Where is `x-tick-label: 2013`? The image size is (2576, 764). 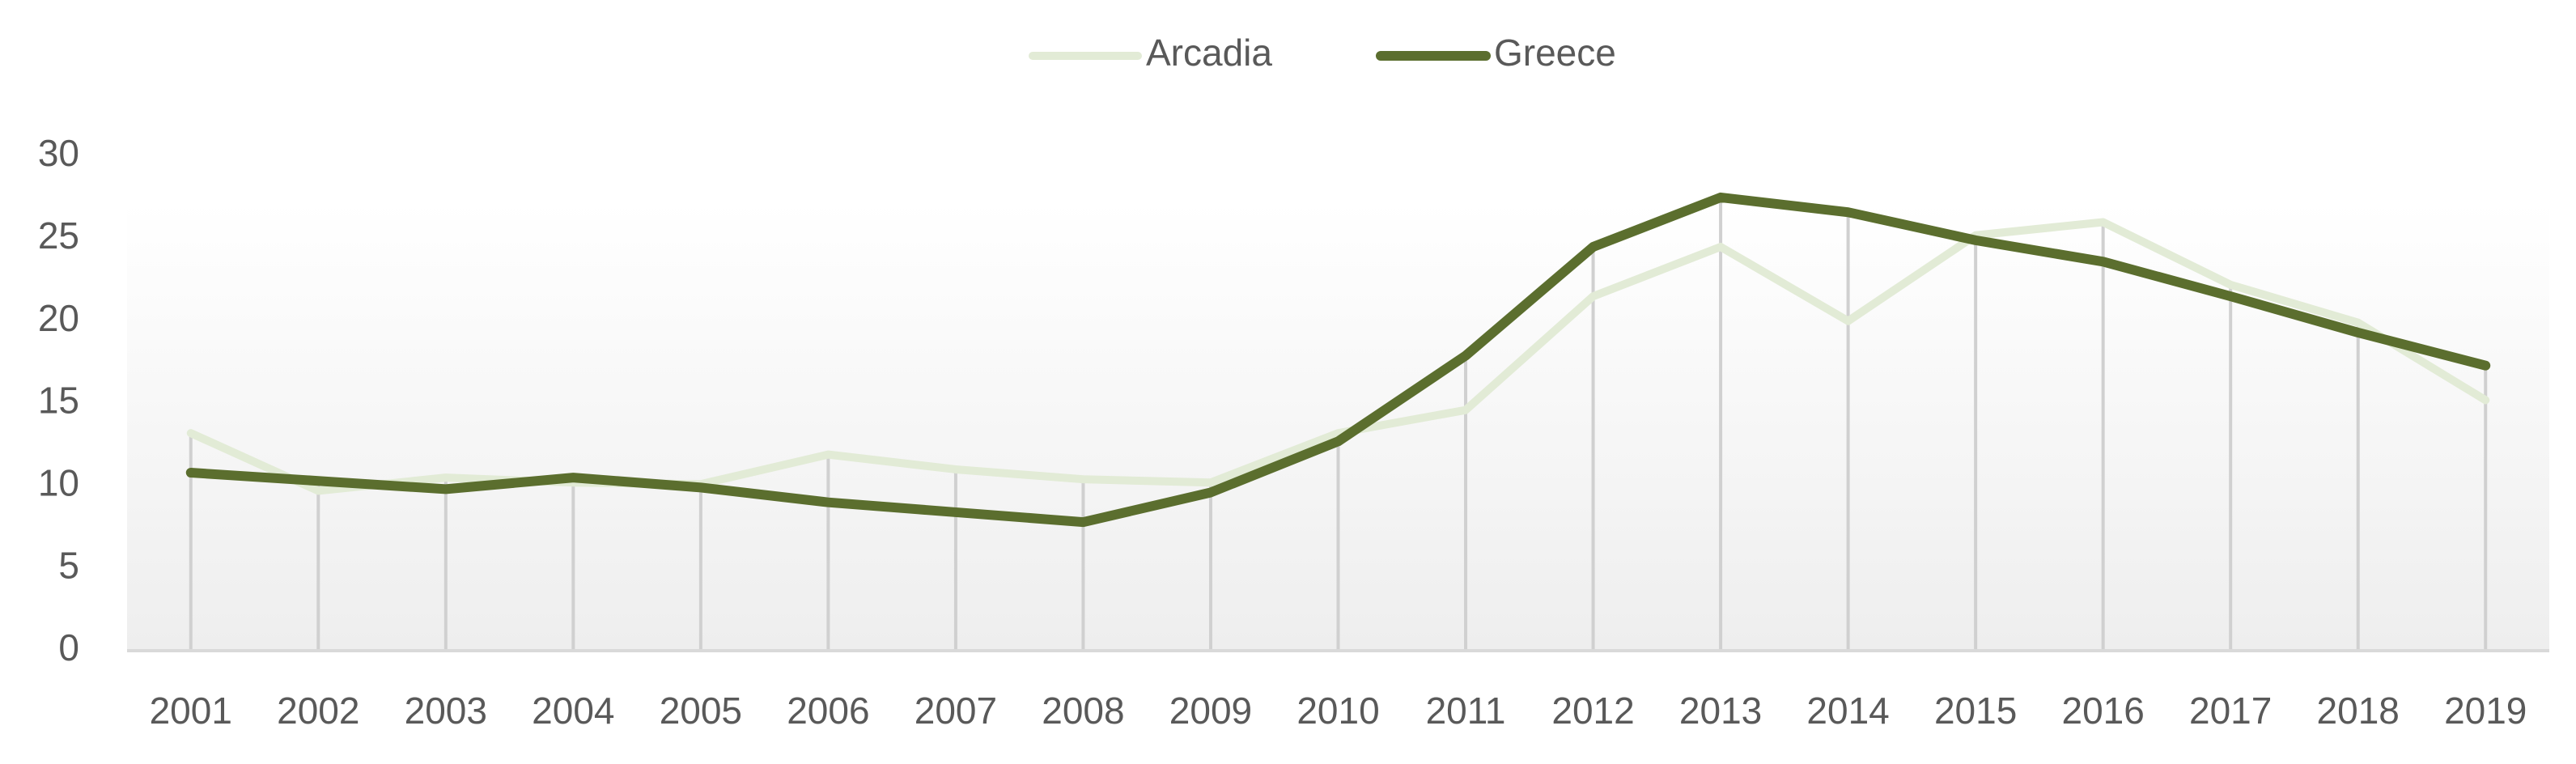
x-tick-label: 2013 is located at coordinates (1720, 711).